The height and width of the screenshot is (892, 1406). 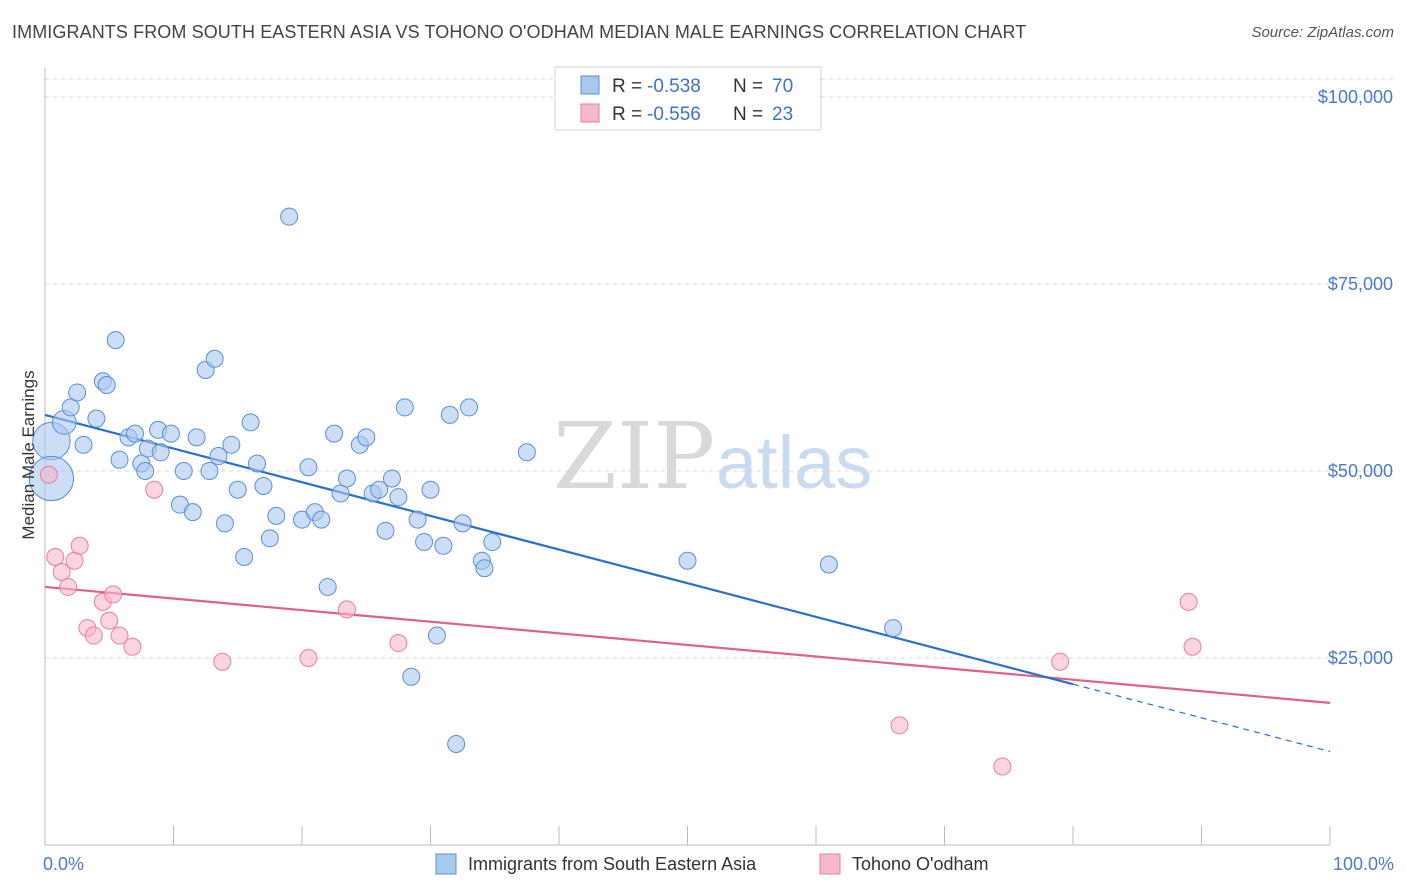 I want to click on x-tick-label-0: 0.0%, so click(x=63, y=864).